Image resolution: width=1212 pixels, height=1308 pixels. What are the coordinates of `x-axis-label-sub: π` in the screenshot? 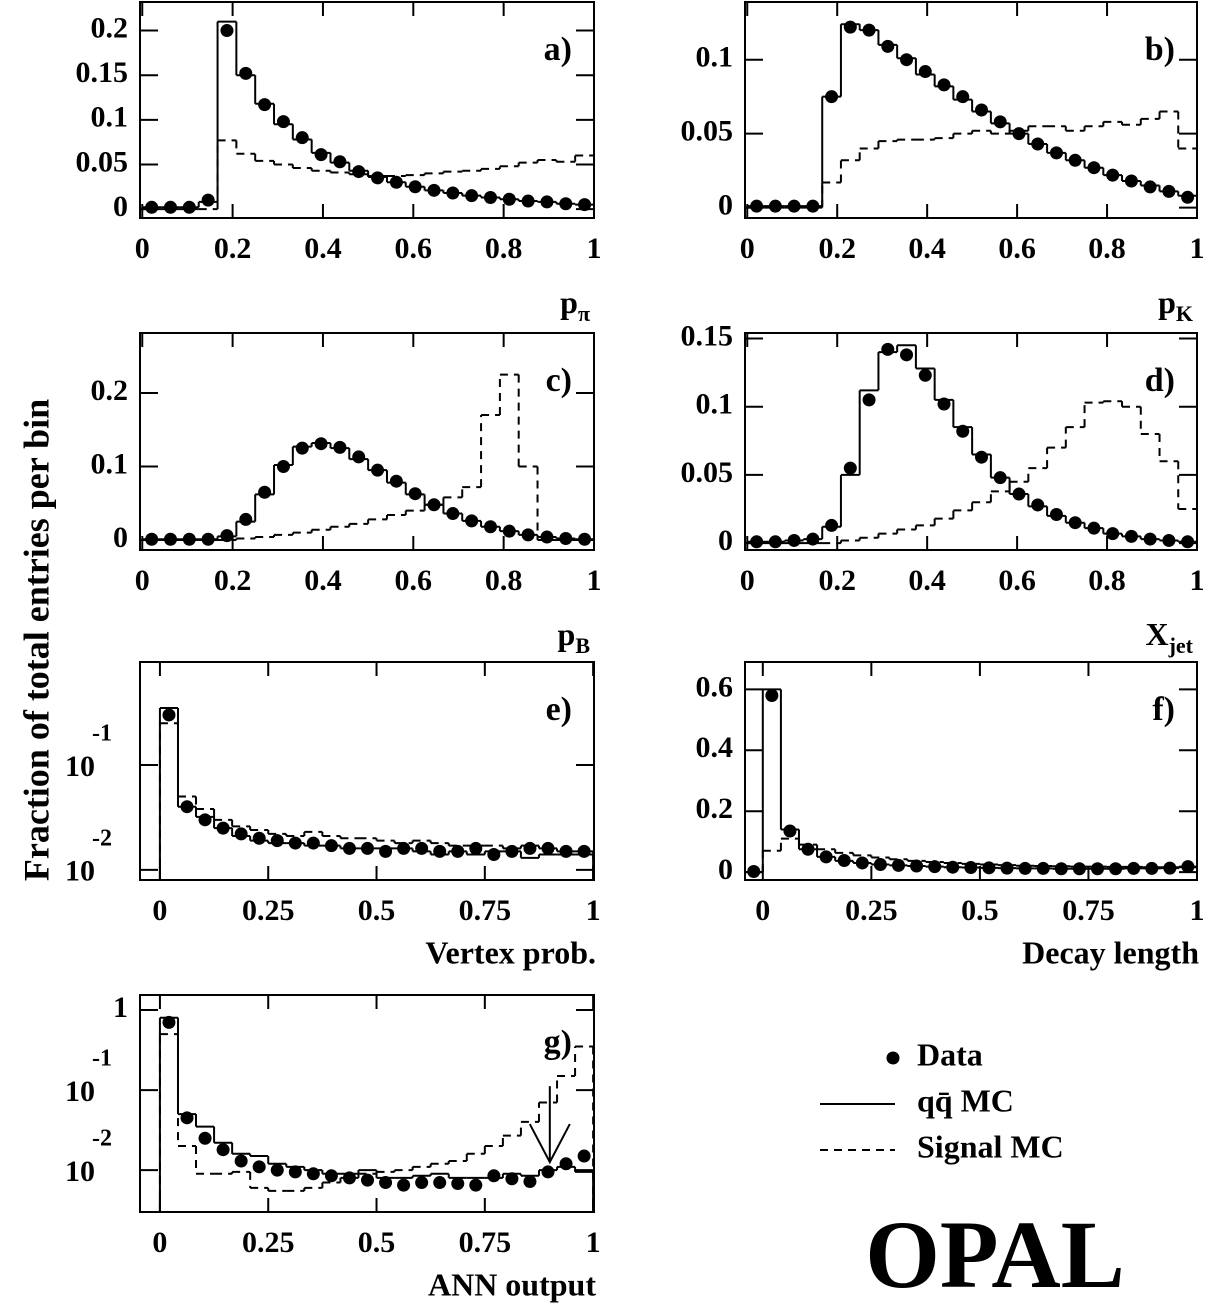 It's located at (584, 313).